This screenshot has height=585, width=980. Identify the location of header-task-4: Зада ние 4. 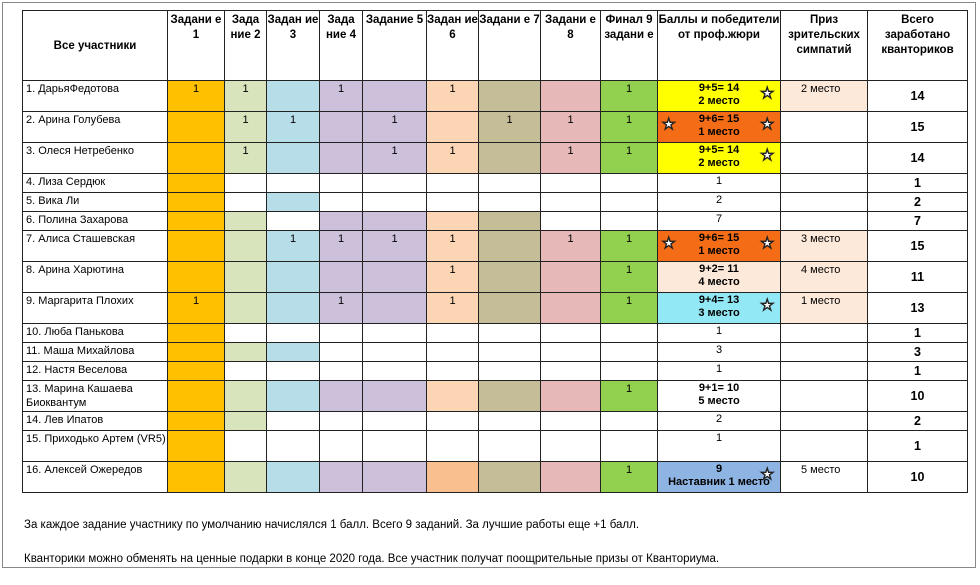
(341, 45).